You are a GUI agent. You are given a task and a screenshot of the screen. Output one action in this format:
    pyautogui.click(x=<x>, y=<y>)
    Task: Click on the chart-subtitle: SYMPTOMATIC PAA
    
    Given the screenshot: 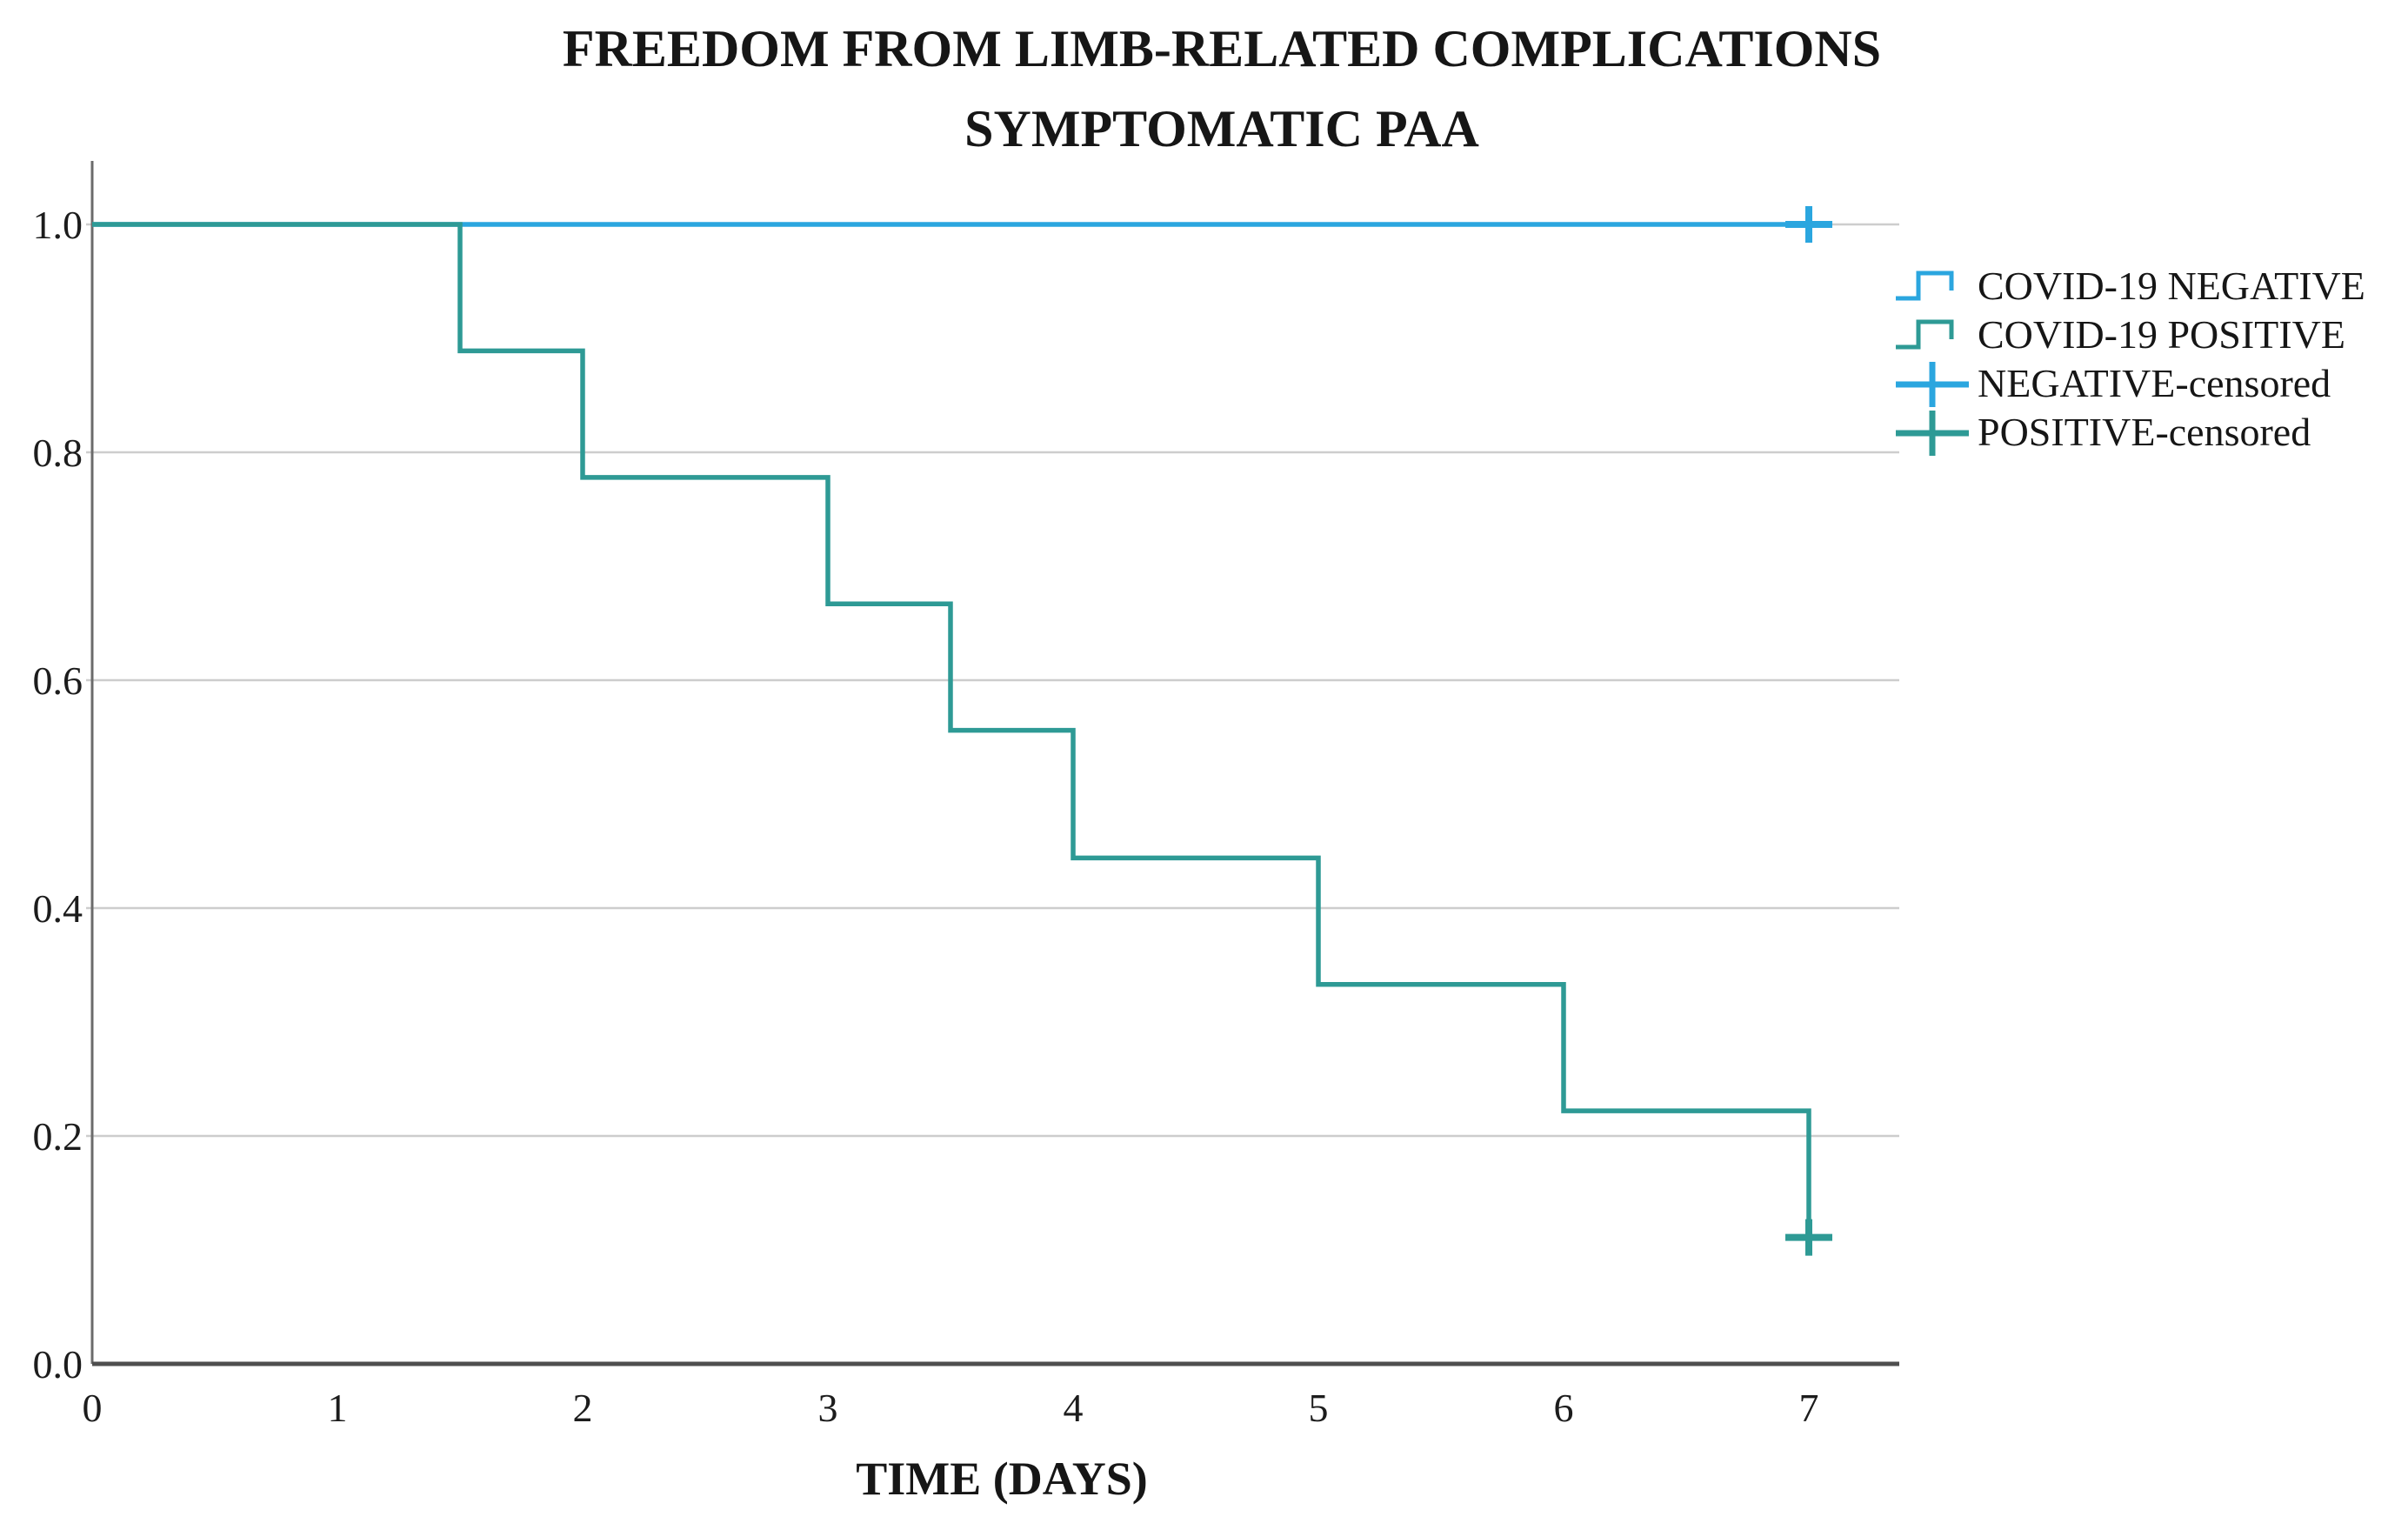 What is the action you would take?
    pyautogui.click(x=1222, y=128)
    